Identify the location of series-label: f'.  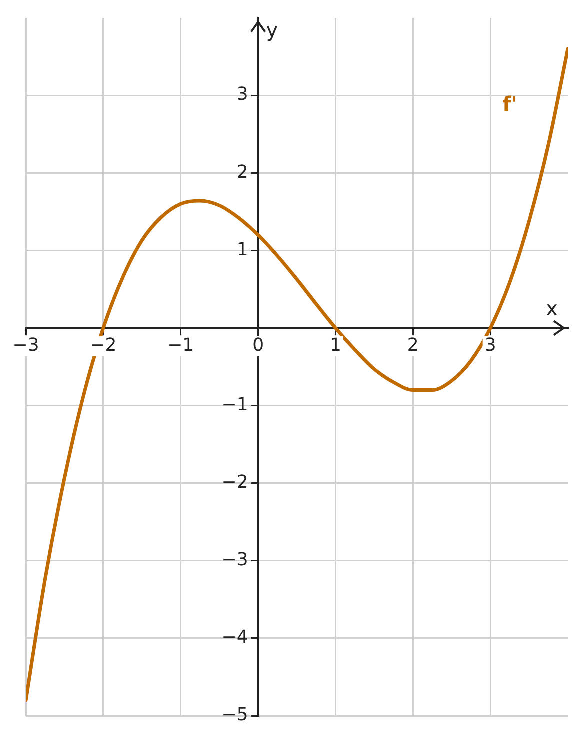
(510, 104).